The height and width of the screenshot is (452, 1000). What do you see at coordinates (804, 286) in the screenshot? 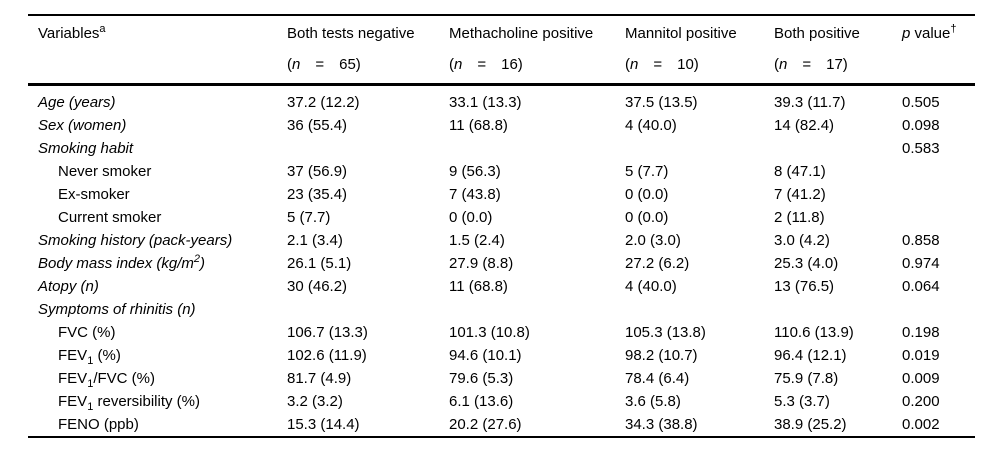
I see `value-cell: 13 (76.5)` at bounding box center [804, 286].